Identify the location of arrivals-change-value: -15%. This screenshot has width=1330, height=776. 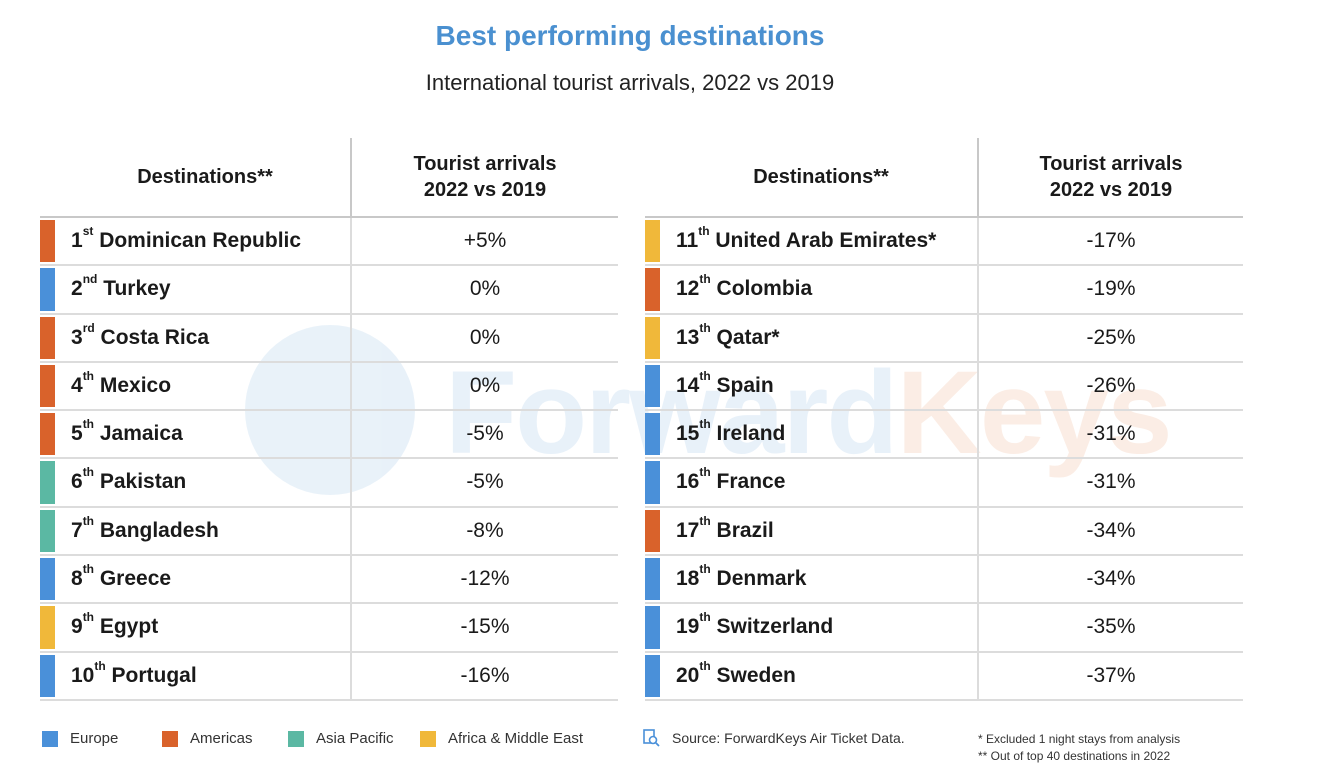
(485, 627).